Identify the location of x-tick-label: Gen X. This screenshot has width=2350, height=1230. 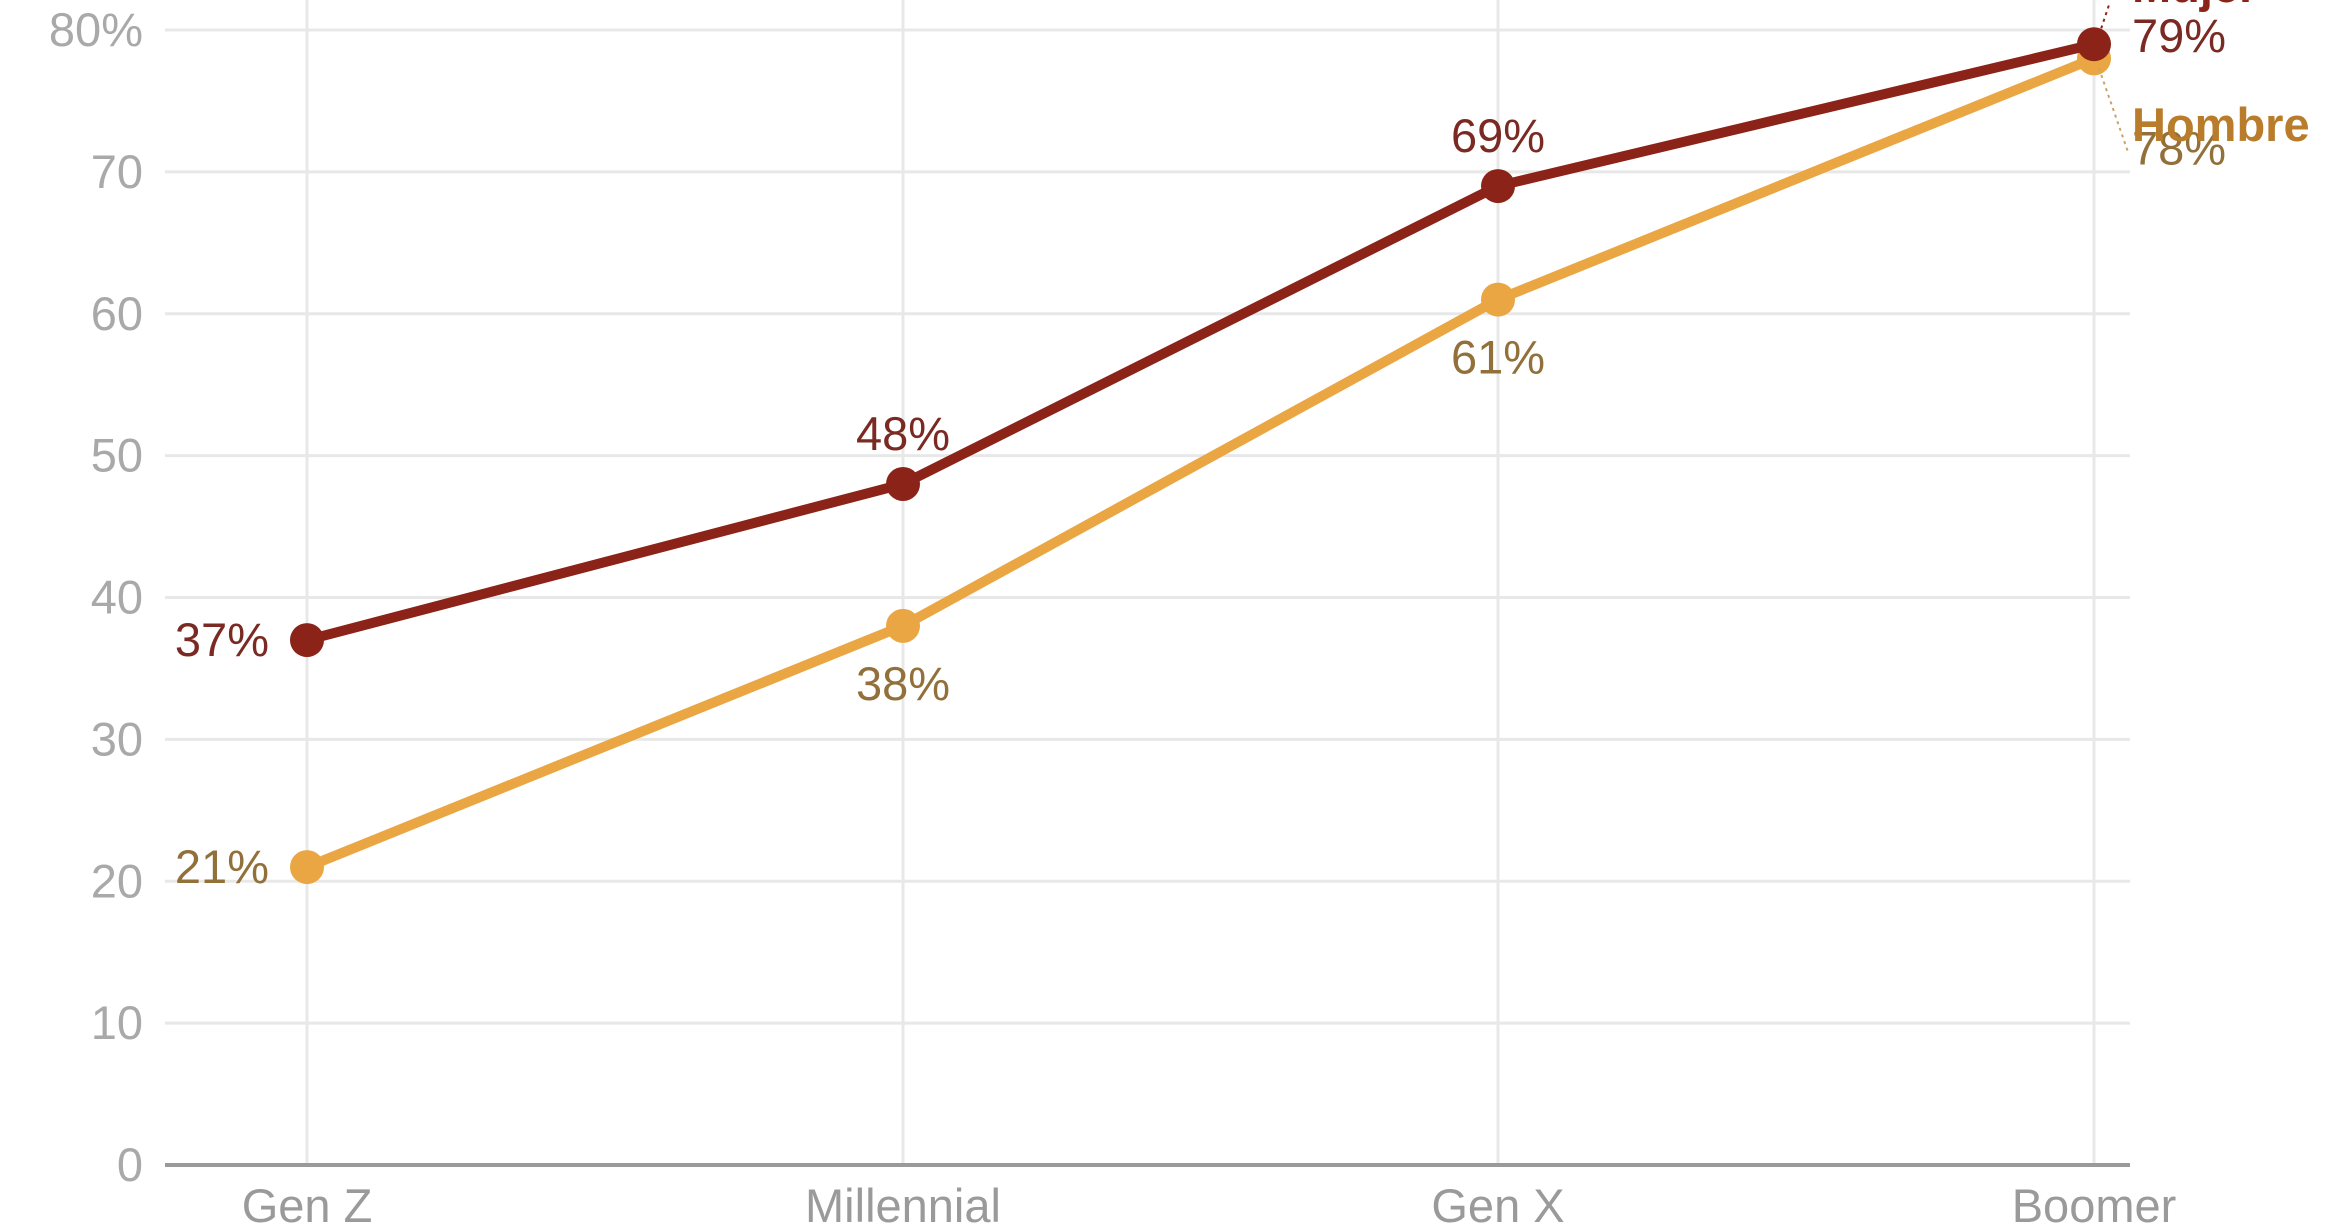
(1497, 1204).